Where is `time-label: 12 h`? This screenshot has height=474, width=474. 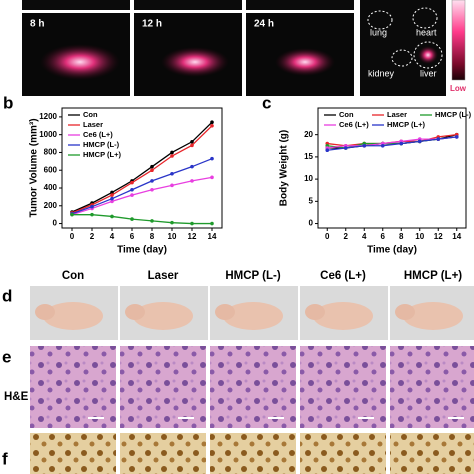 time-label: 12 h is located at coordinates (152, 24).